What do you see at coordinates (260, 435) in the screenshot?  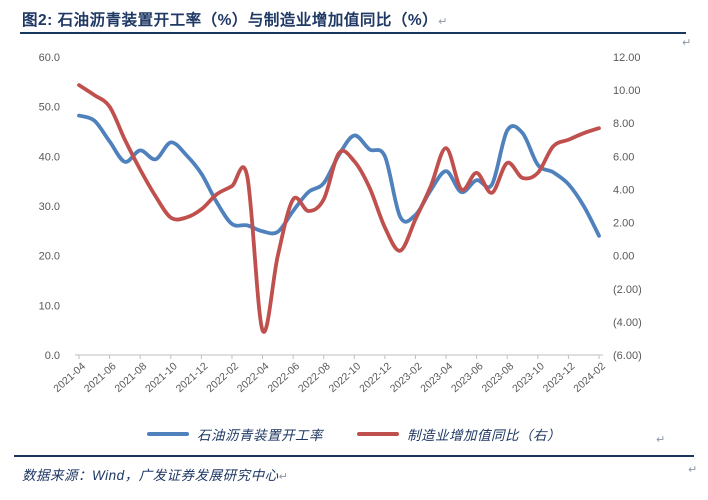 I see `legend-label: 石油沥青装置开工率` at bounding box center [260, 435].